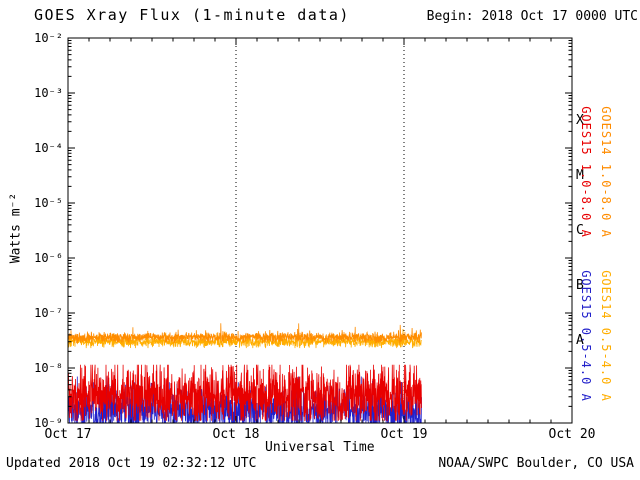  I want to click on y-tick-label: 10⁻⁶, so click(48, 258).